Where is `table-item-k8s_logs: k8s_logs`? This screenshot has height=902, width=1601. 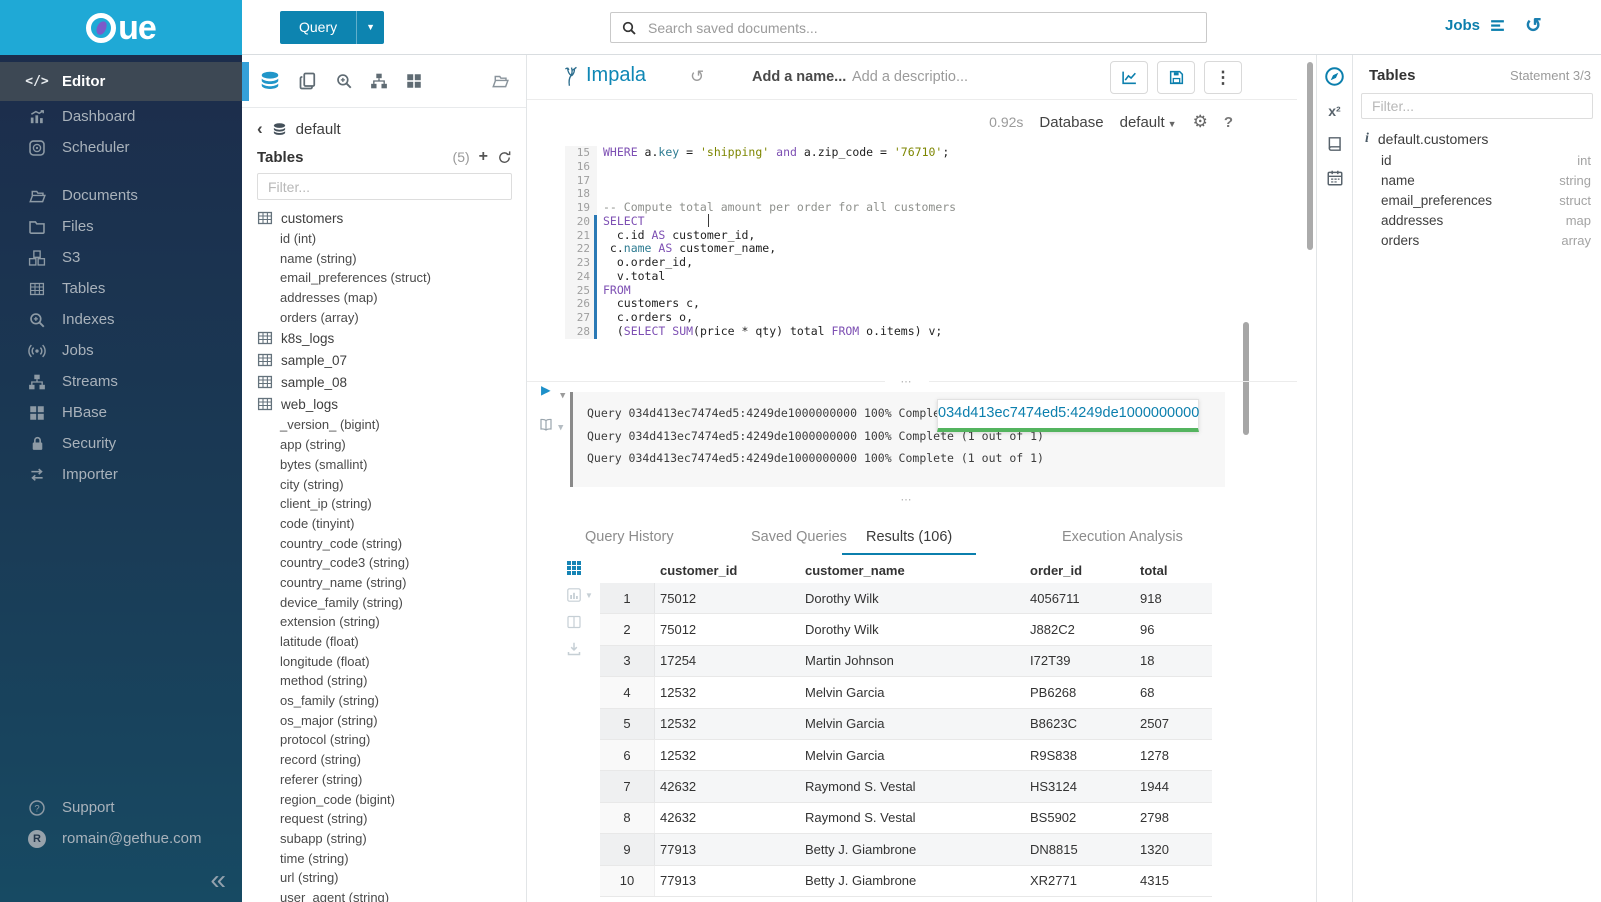 table-item-k8s_logs: k8s_logs is located at coordinates (384, 338).